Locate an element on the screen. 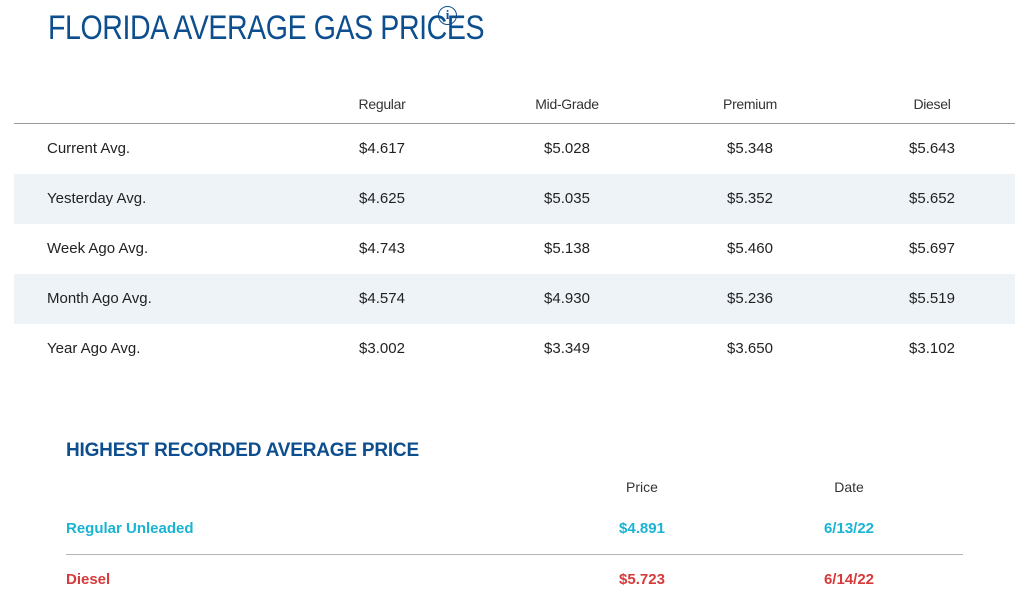 The height and width of the screenshot is (610, 1024). record-price: $4.891 is located at coordinates (642, 528).